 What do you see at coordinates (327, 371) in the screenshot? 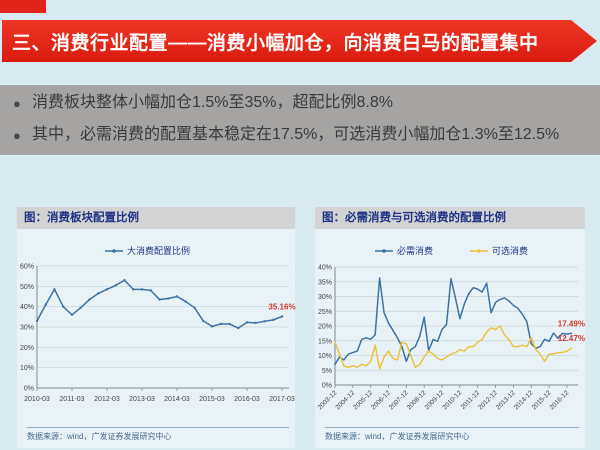
I see `svg-text: 5%` at bounding box center [327, 371].